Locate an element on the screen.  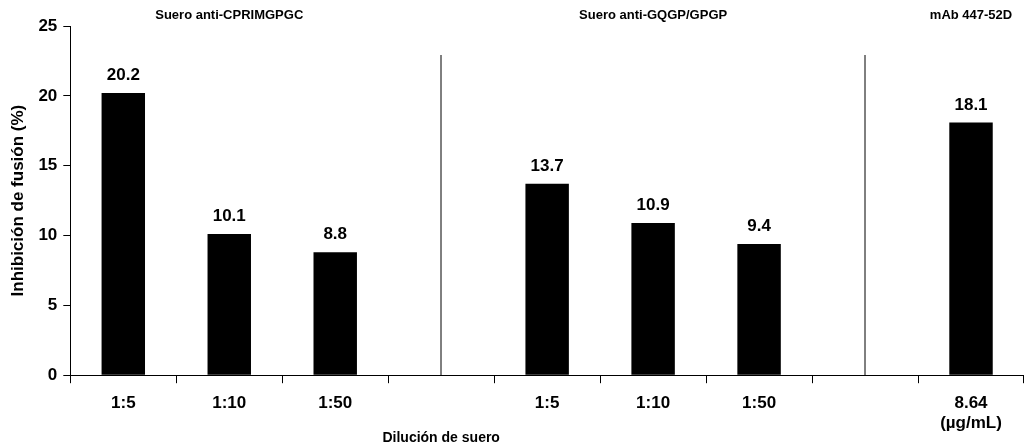
data-label: 18.1 is located at coordinates (971, 104).